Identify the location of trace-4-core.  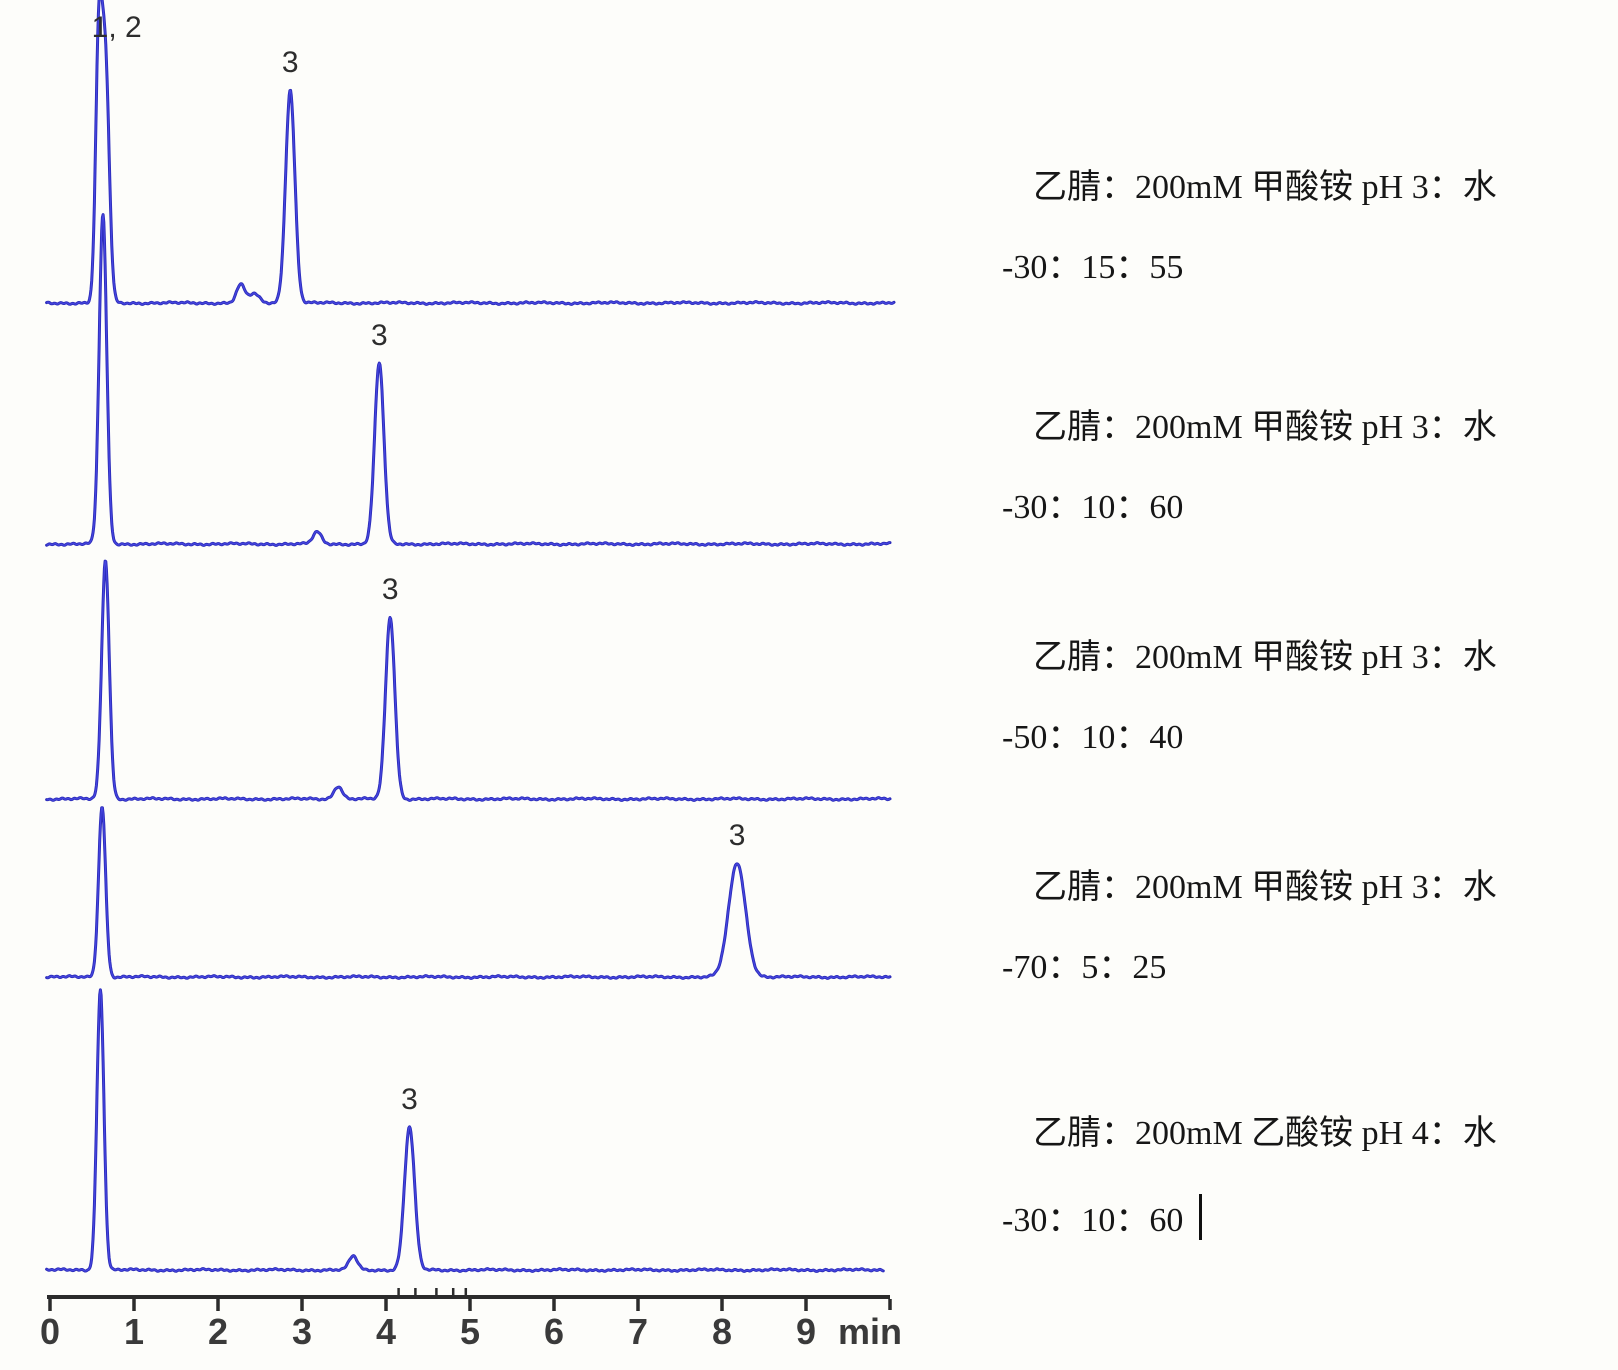
(468, 893).